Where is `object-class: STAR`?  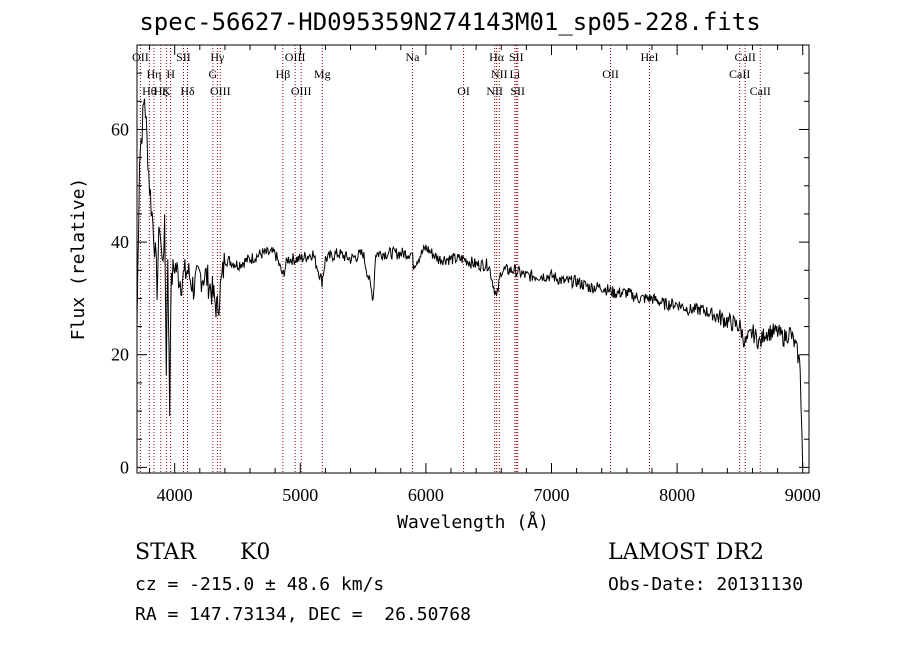
object-class: STAR is located at coordinates (165, 552).